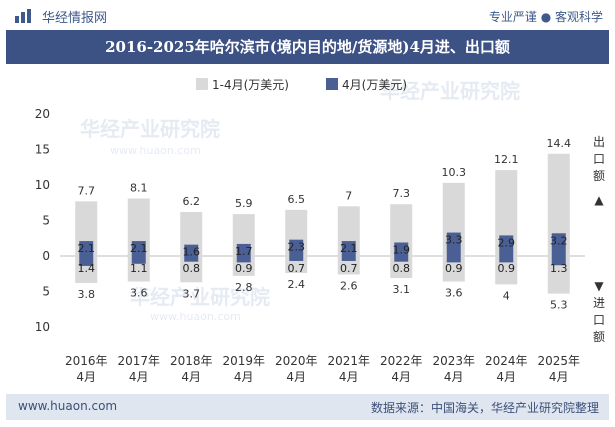 This screenshot has width=615, height=427. Describe the element at coordinates (507, 242) in the screenshot. I see `value-label-april-export: 2.9` at that location.